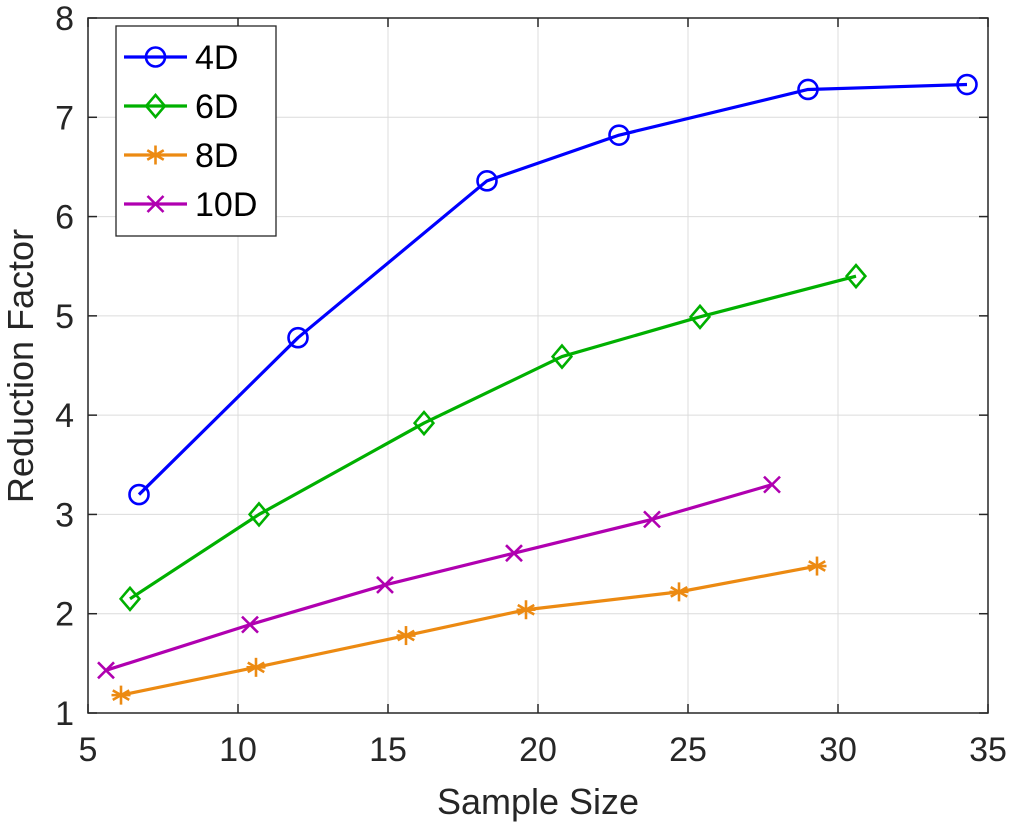 The height and width of the screenshot is (828, 1012). What do you see at coordinates (226, 205) in the screenshot?
I see `legend-label-10d: 10D` at bounding box center [226, 205].